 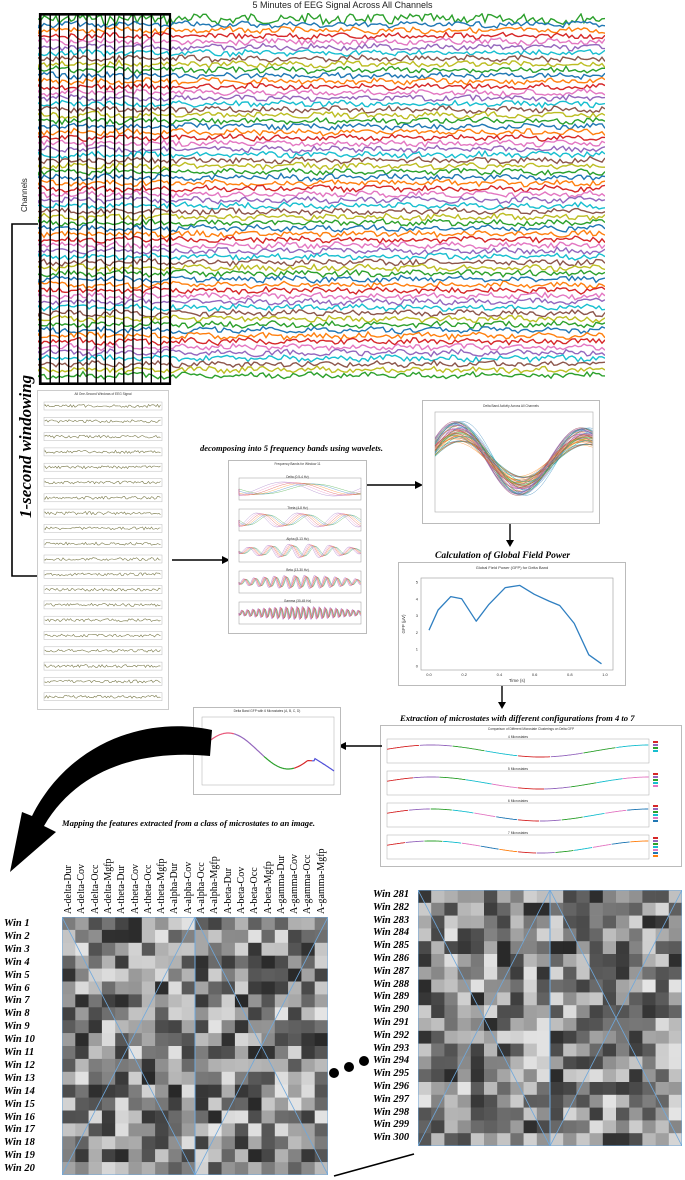 I want to click on window-row-label: Win 14, so click(x=19, y=1091).